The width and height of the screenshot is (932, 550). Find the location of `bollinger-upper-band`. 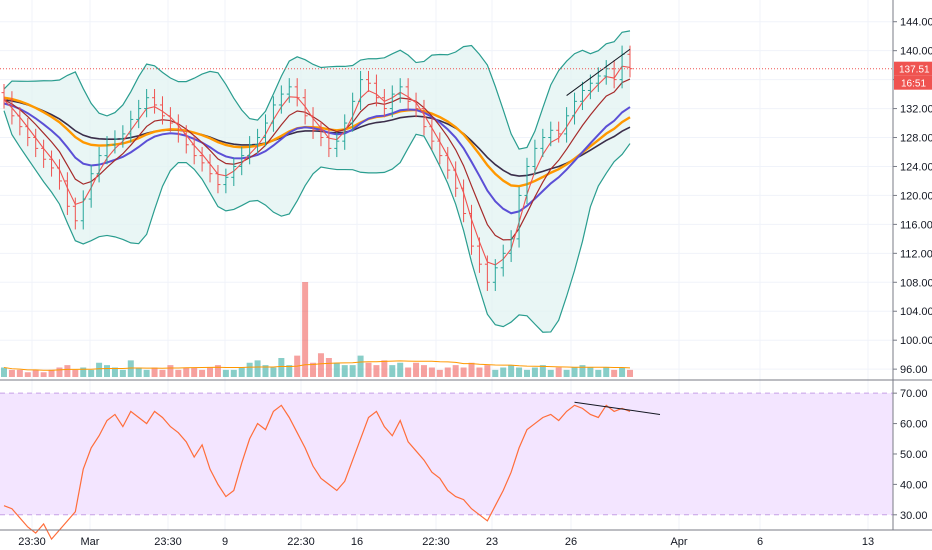

bollinger-upper-band is located at coordinates (317, 90).